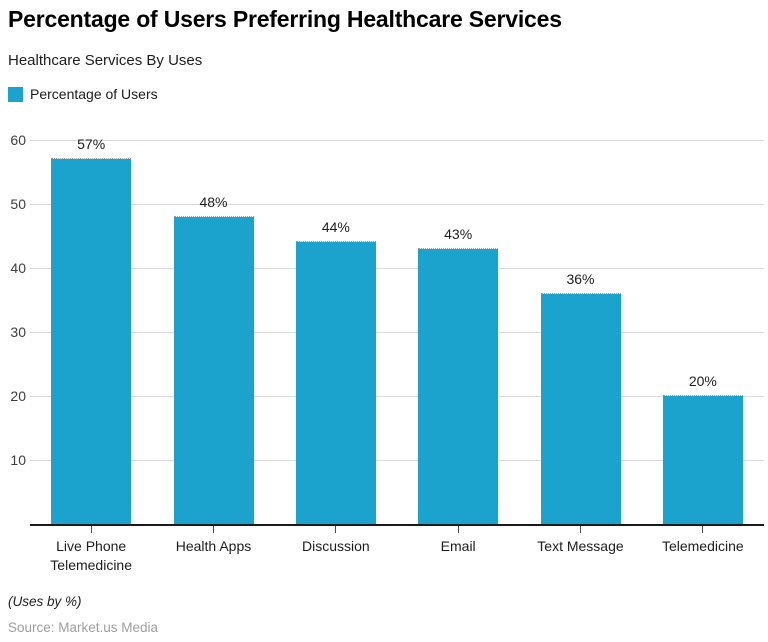 The height and width of the screenshot is (642, 768). I want to click on y-axis-tick-label-40: 40, so click(18, 268).